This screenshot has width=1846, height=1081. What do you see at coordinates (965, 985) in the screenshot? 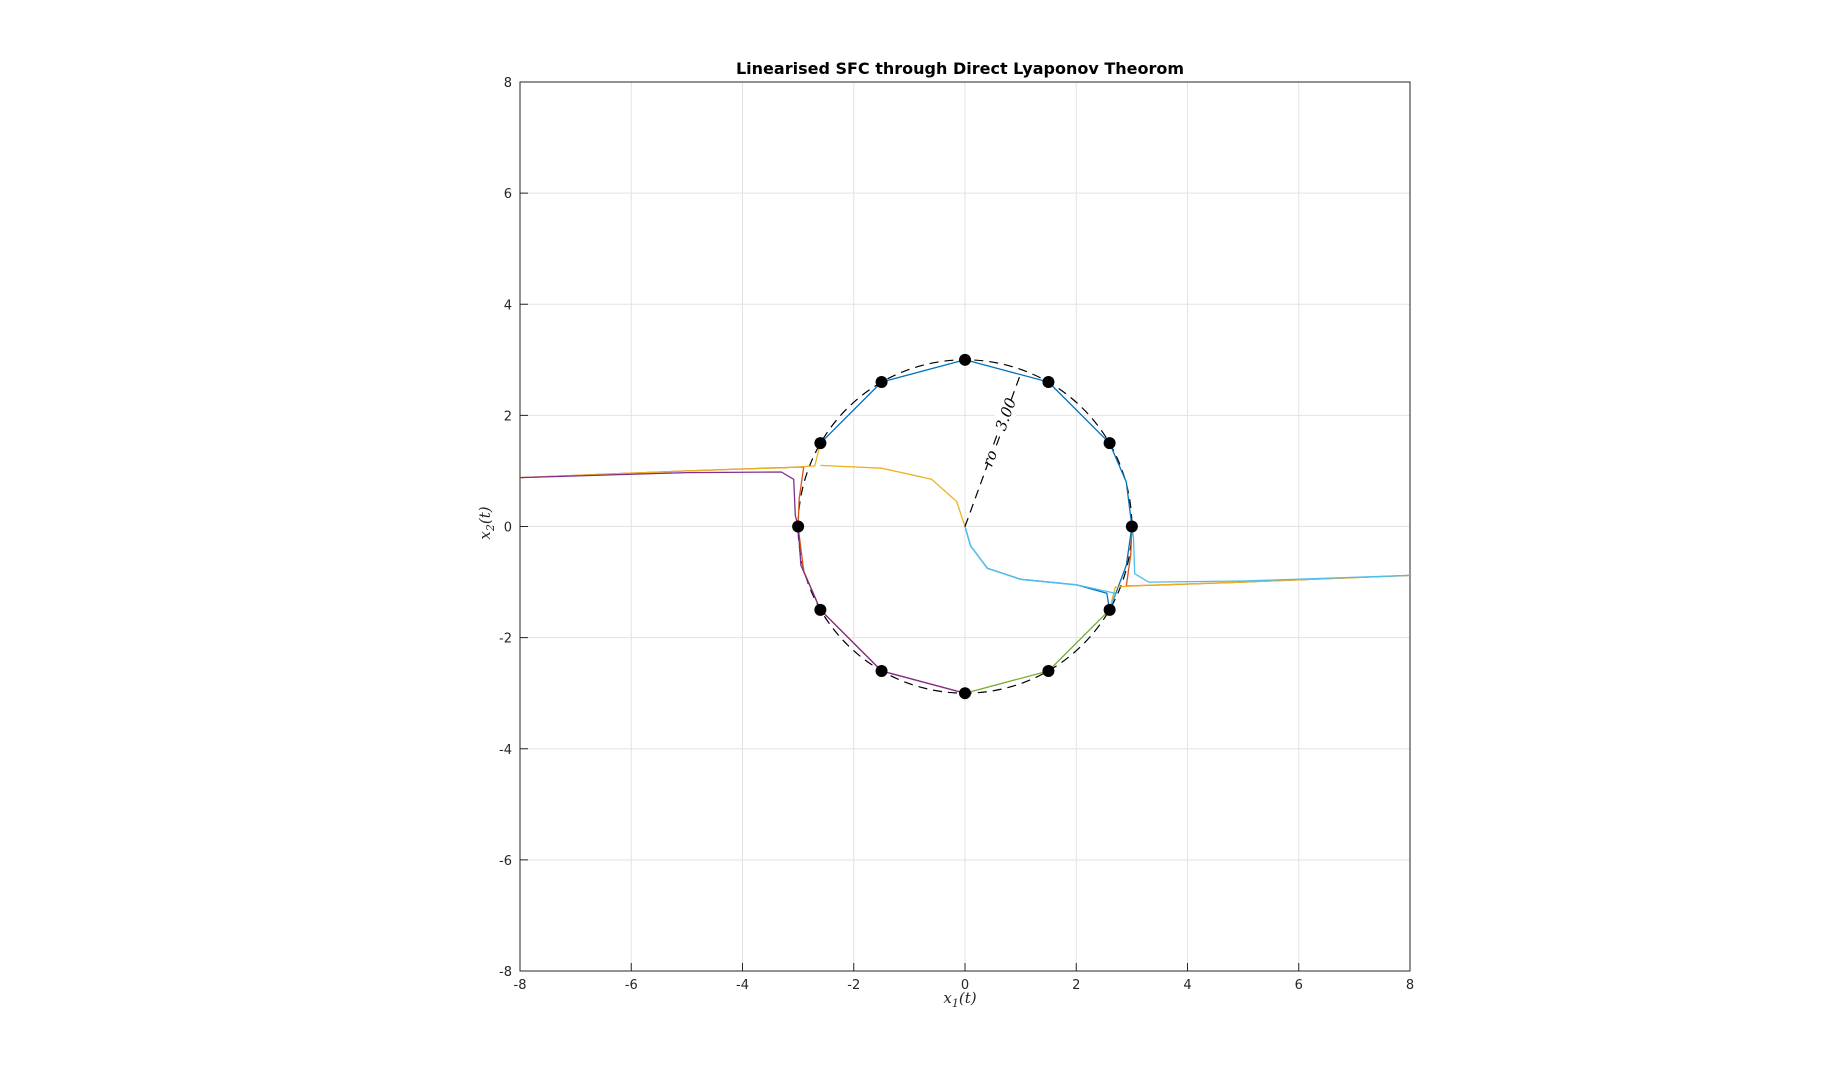
I see `x-tick-label: 0` at bounding box center [965, 985].